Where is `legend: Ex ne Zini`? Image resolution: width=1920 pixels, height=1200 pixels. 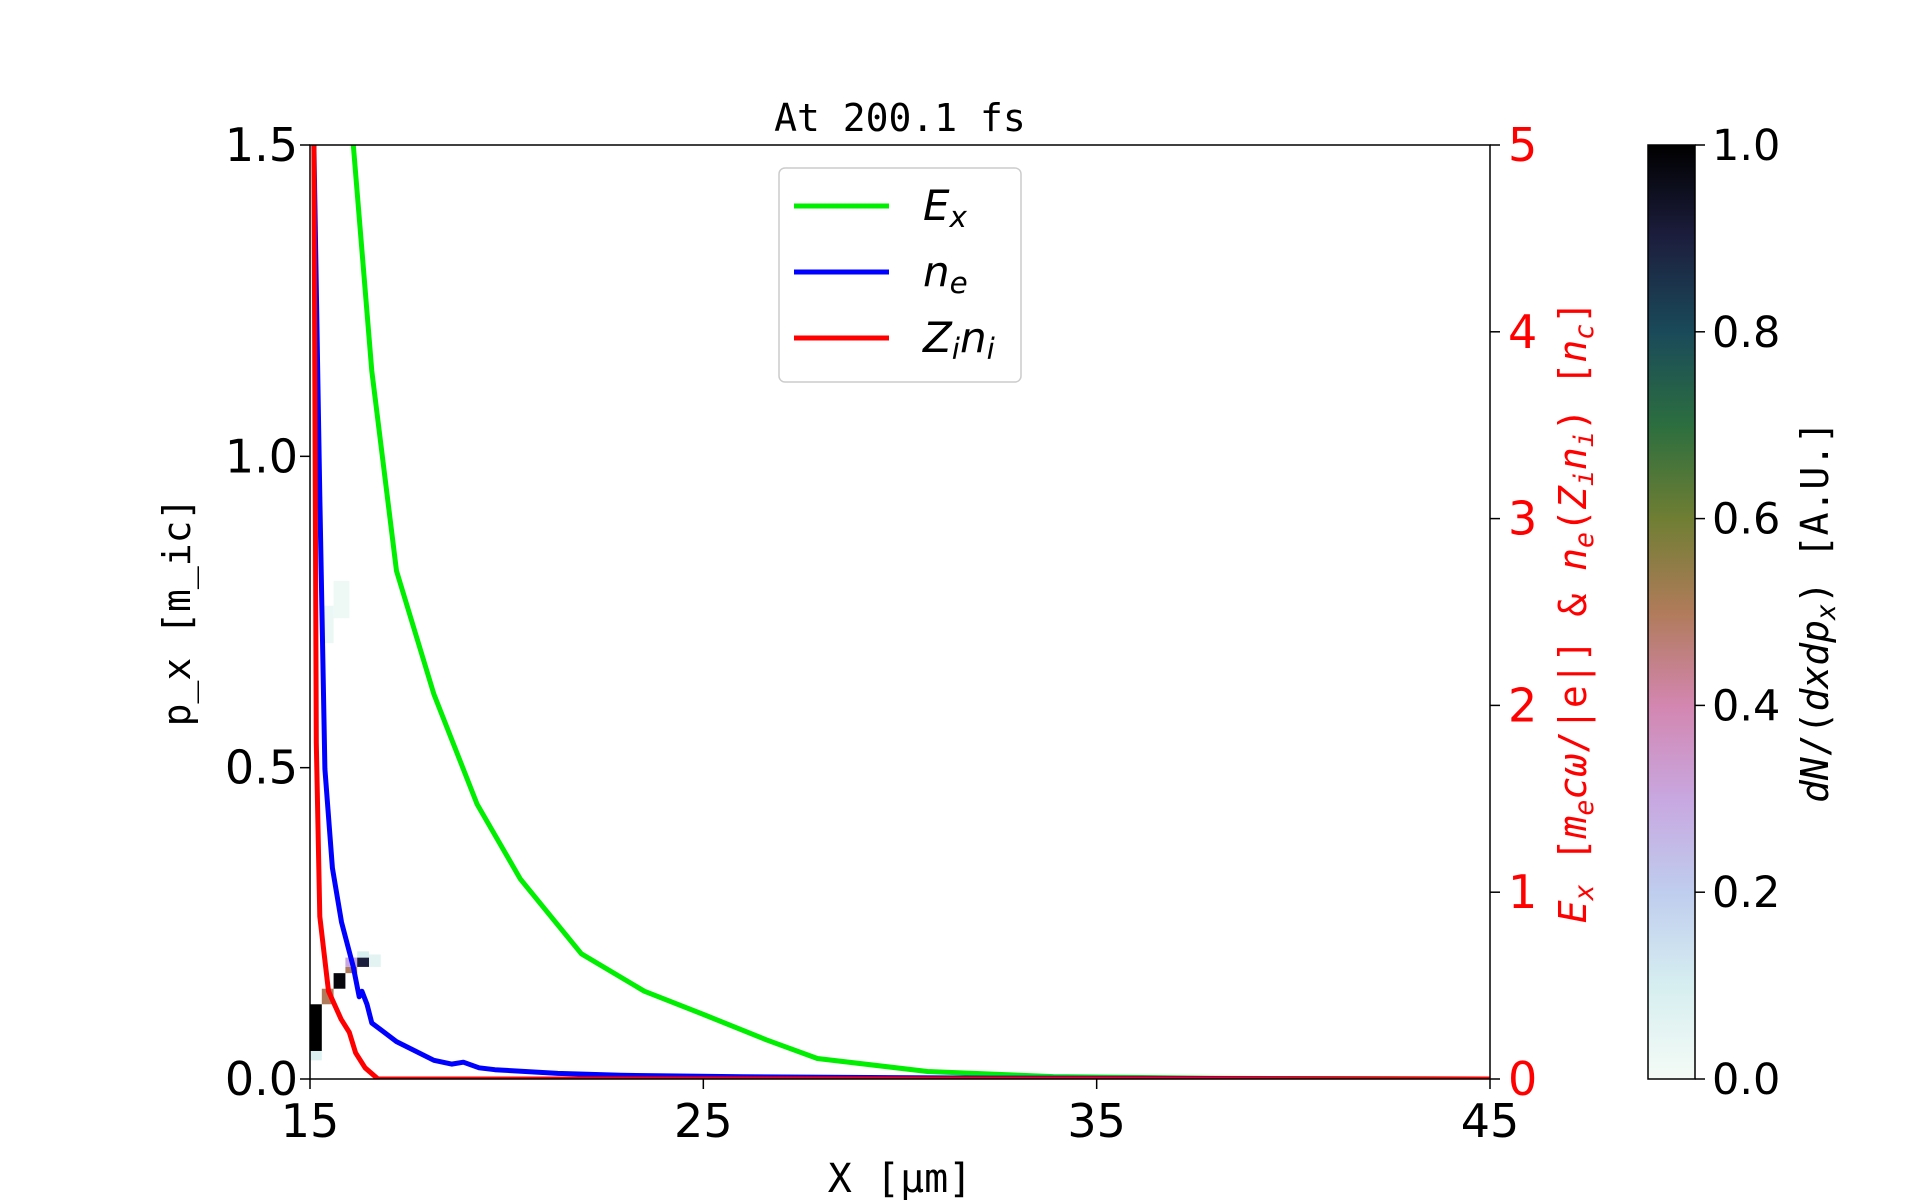 legend: Ex ne Zini is located at coordinates (900, 275).